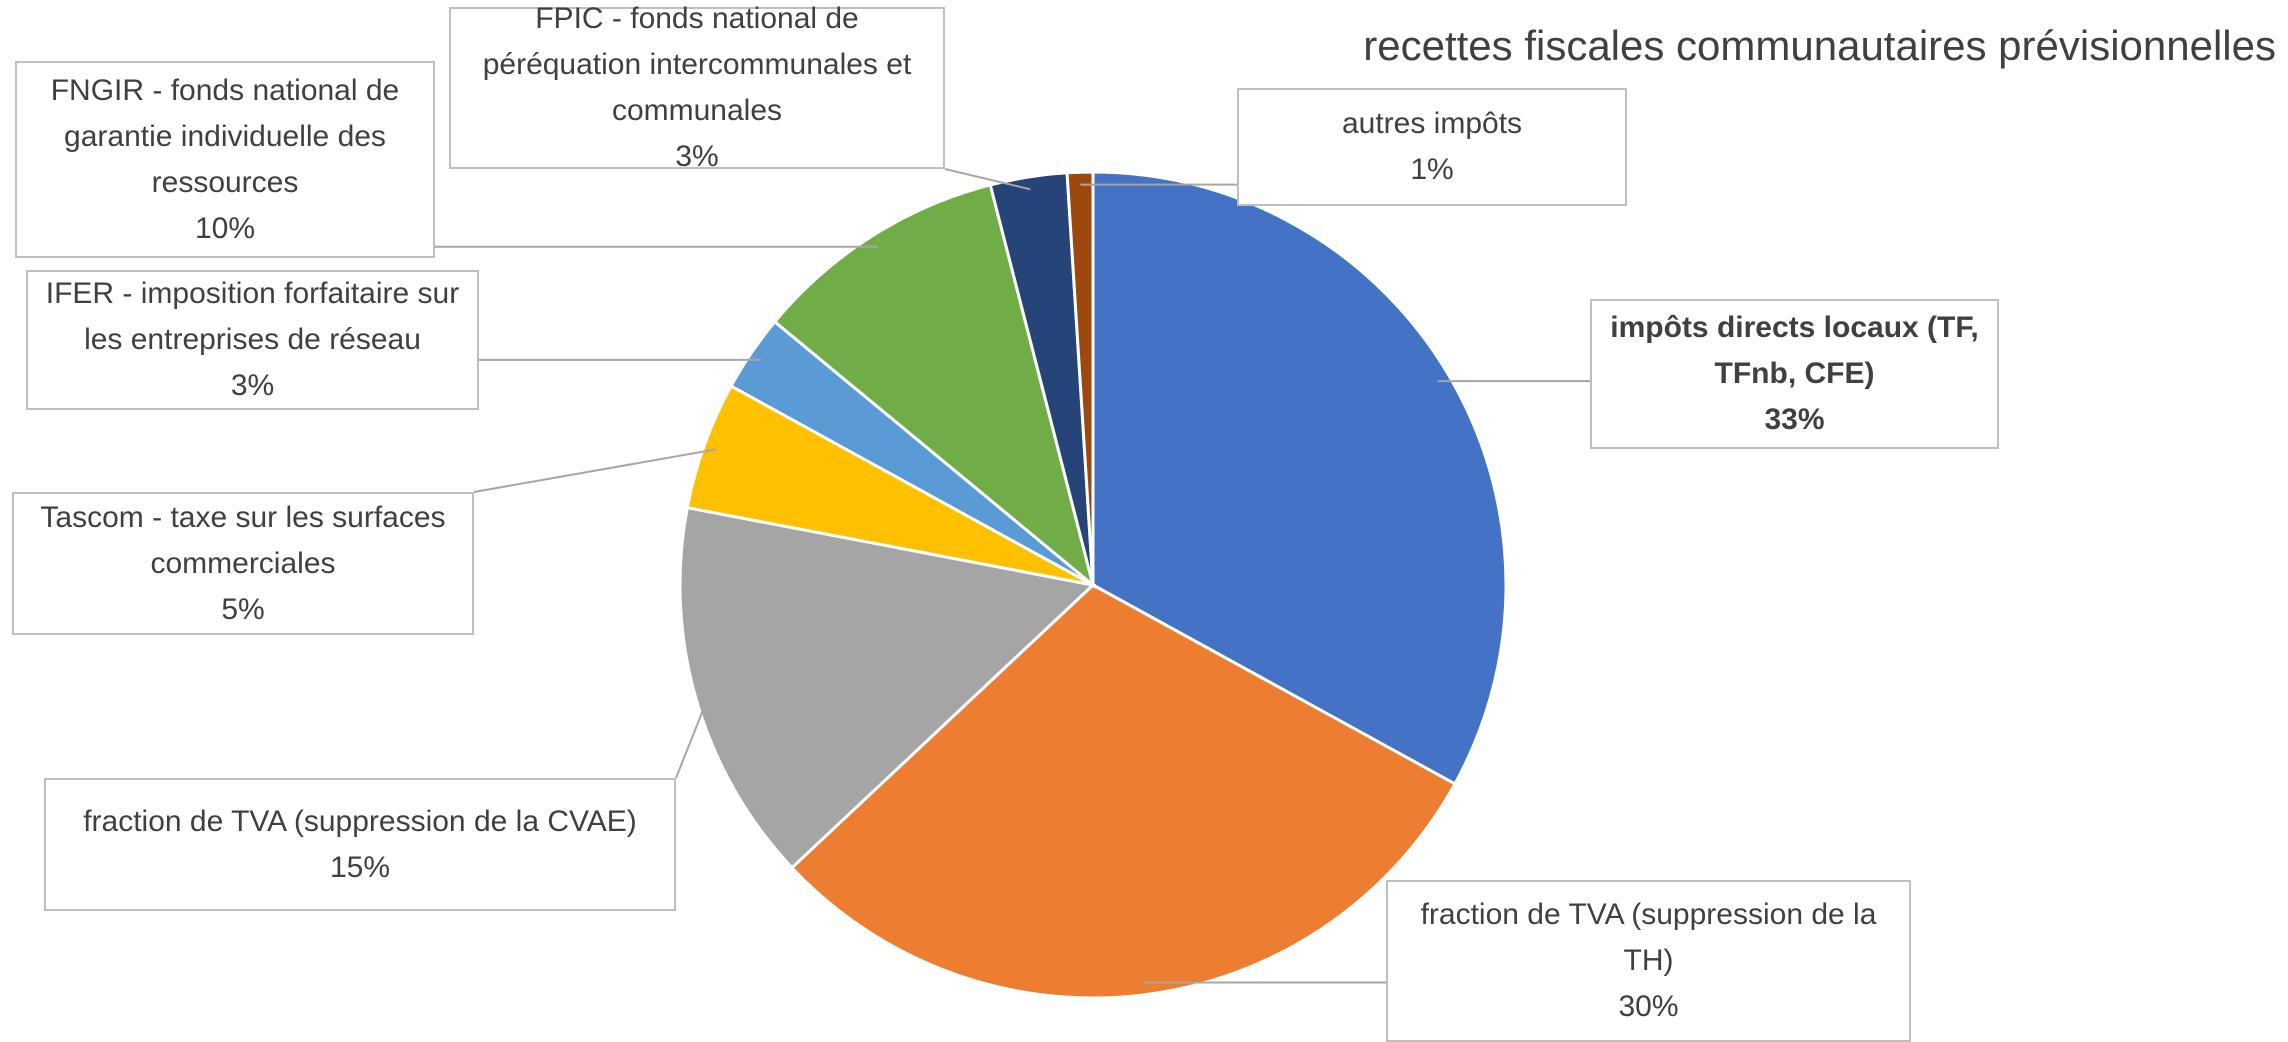 Image resolution: width=2288 pixels, height=1042 pixels. What do you see at coordinates (1648, 1006) in the screenshot?
I see `value-label: 30%` at bounding box center [1648, 1006].